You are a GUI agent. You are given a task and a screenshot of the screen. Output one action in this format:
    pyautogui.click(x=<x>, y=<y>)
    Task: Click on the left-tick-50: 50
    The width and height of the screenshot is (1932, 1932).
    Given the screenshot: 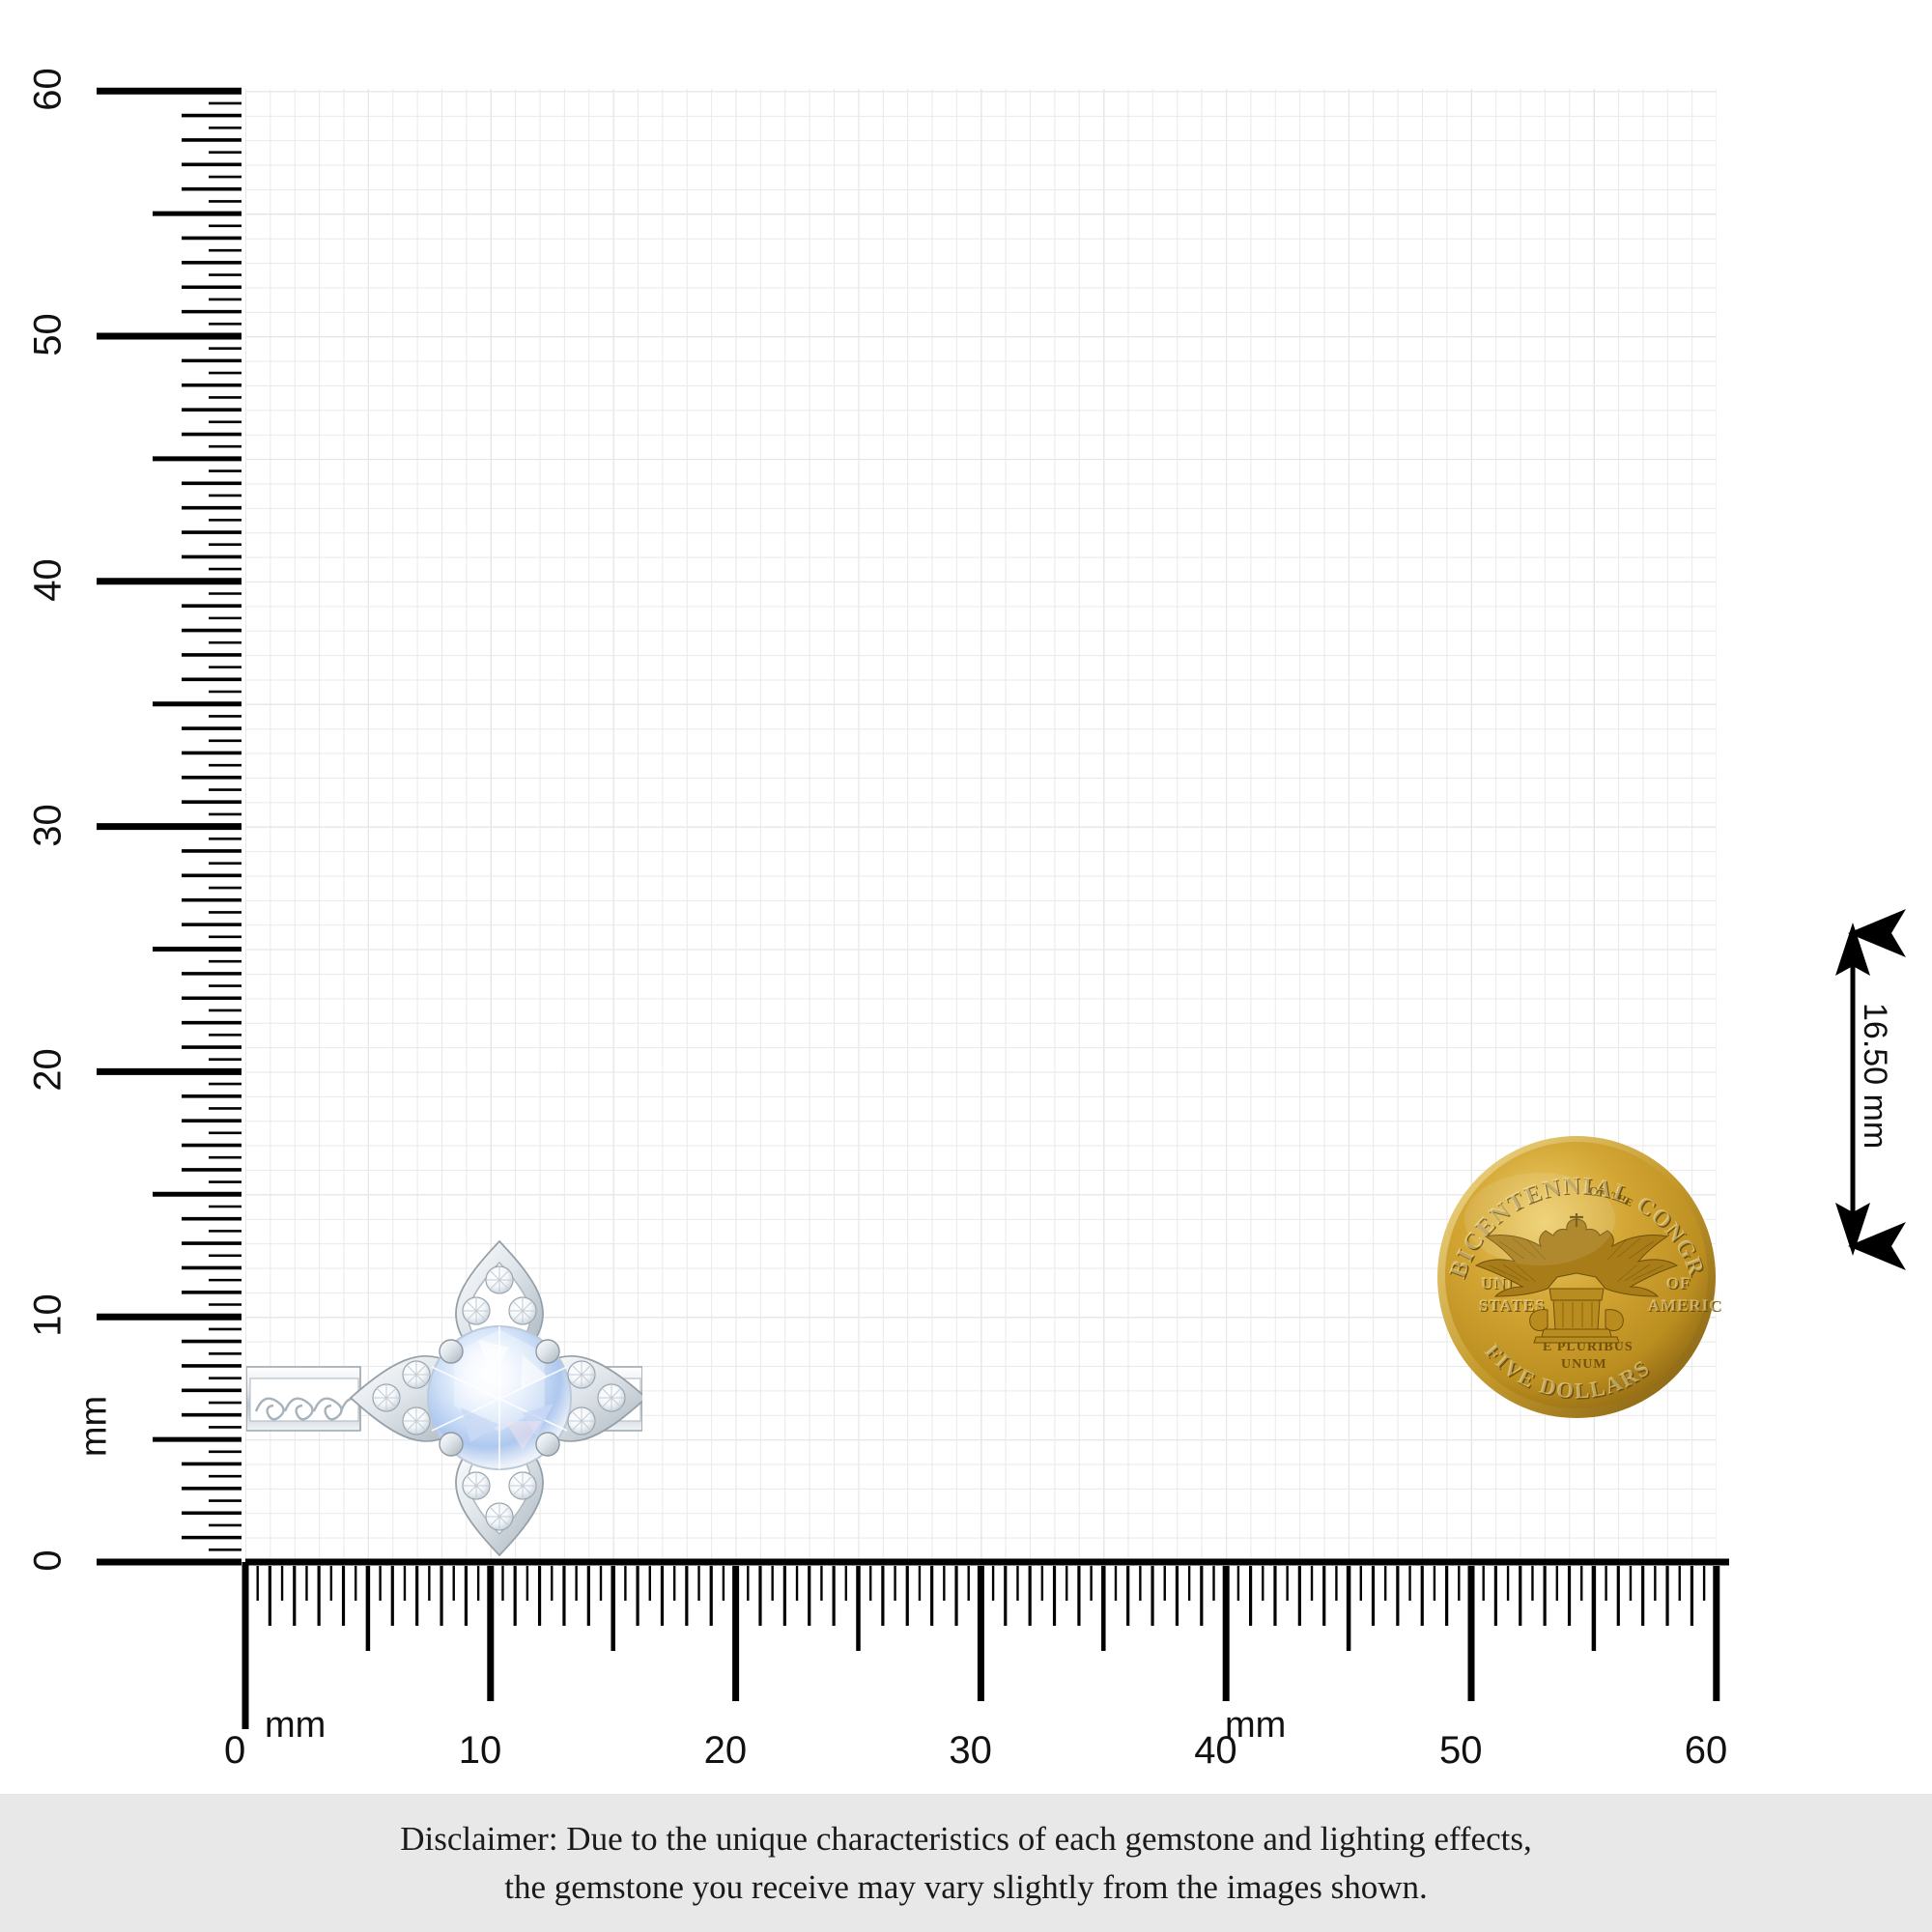 What is the action you would take?
    pyautogui.click(x=48, y=334)
    